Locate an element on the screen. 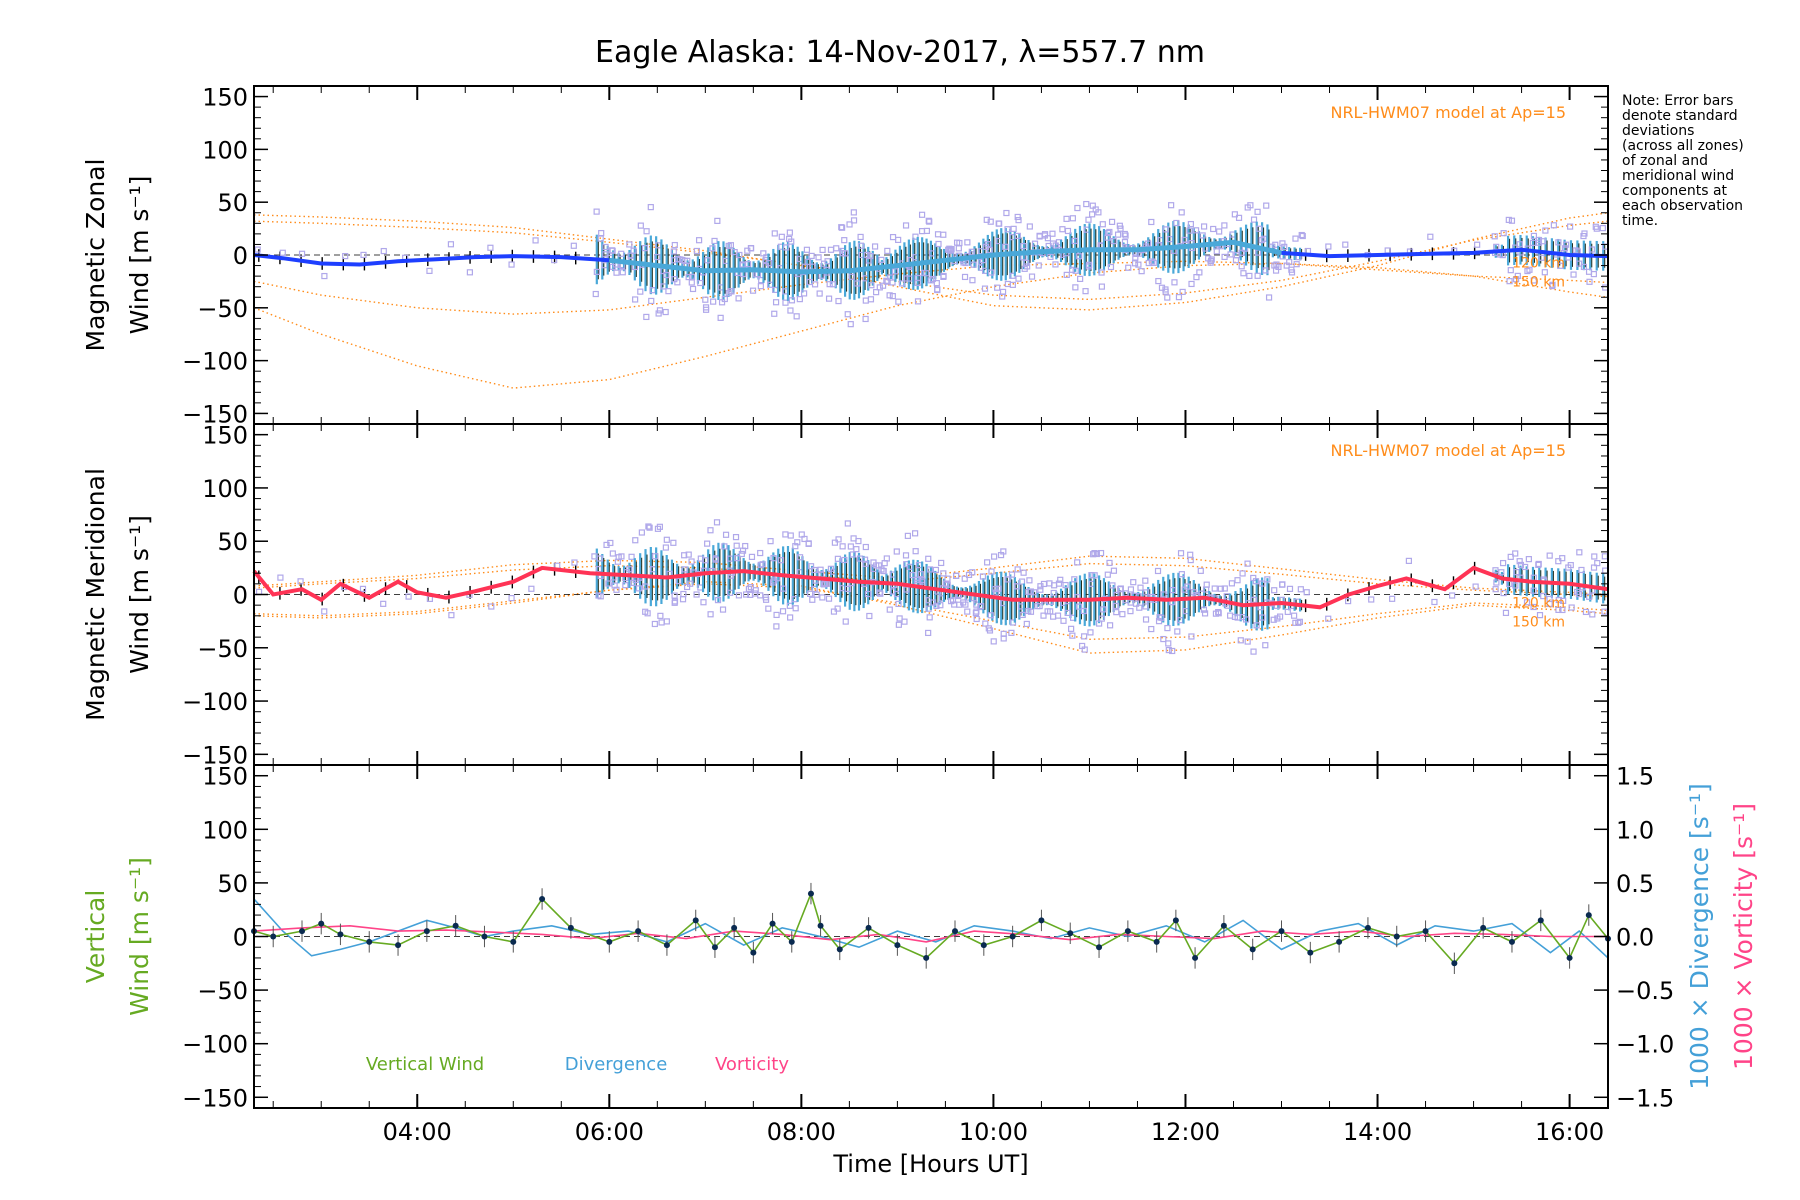  vertical-ylabel-line1: Vertical is located at coordinates (95, 937).